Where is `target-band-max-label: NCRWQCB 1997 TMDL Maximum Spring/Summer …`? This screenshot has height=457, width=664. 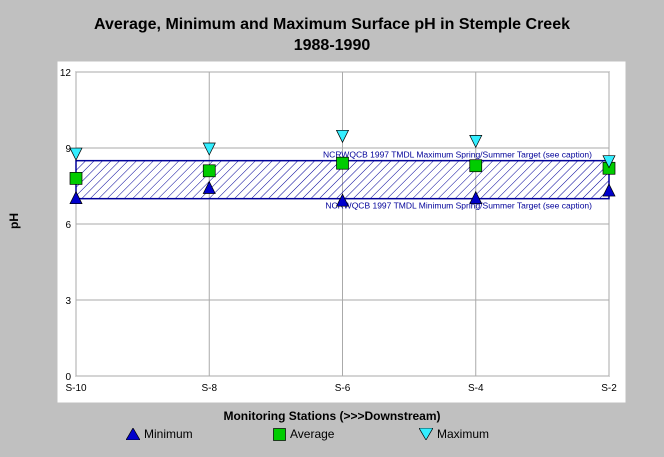
target-band-max-label: NCRWQCB 1997 TMDL Maximum Spring/Summer … is located at coordinates (457, 155).